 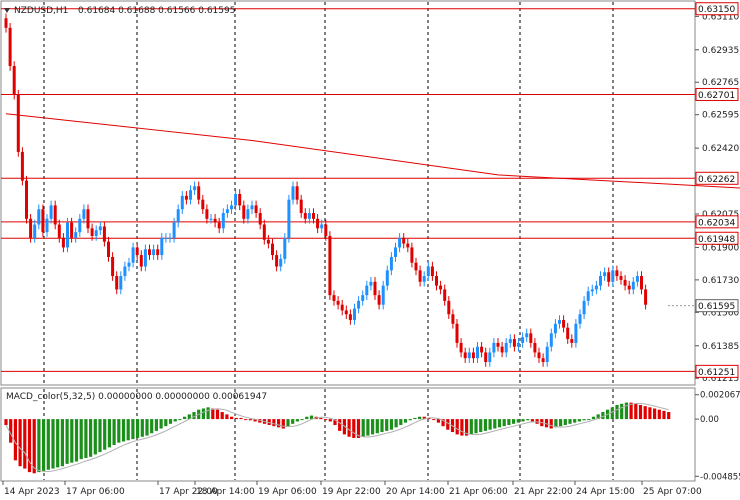 What do you see at coordinates (351, 492) in the screenshot?
I see `time-tick-label-5: 19 Apr 22:00` at bounding box center [351, 492].